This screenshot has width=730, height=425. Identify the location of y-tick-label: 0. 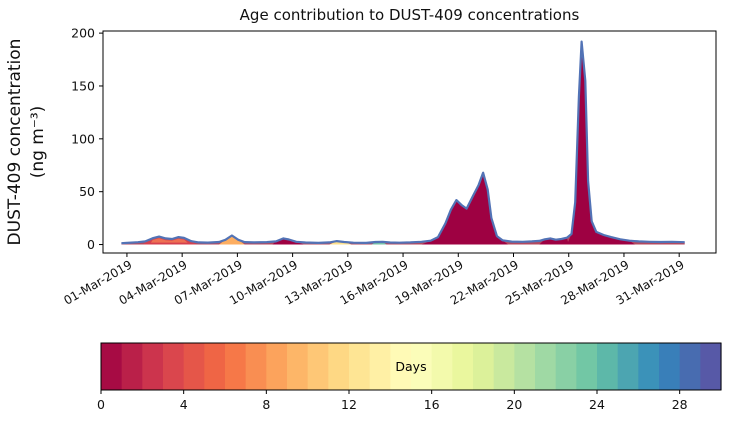
(91, 244).